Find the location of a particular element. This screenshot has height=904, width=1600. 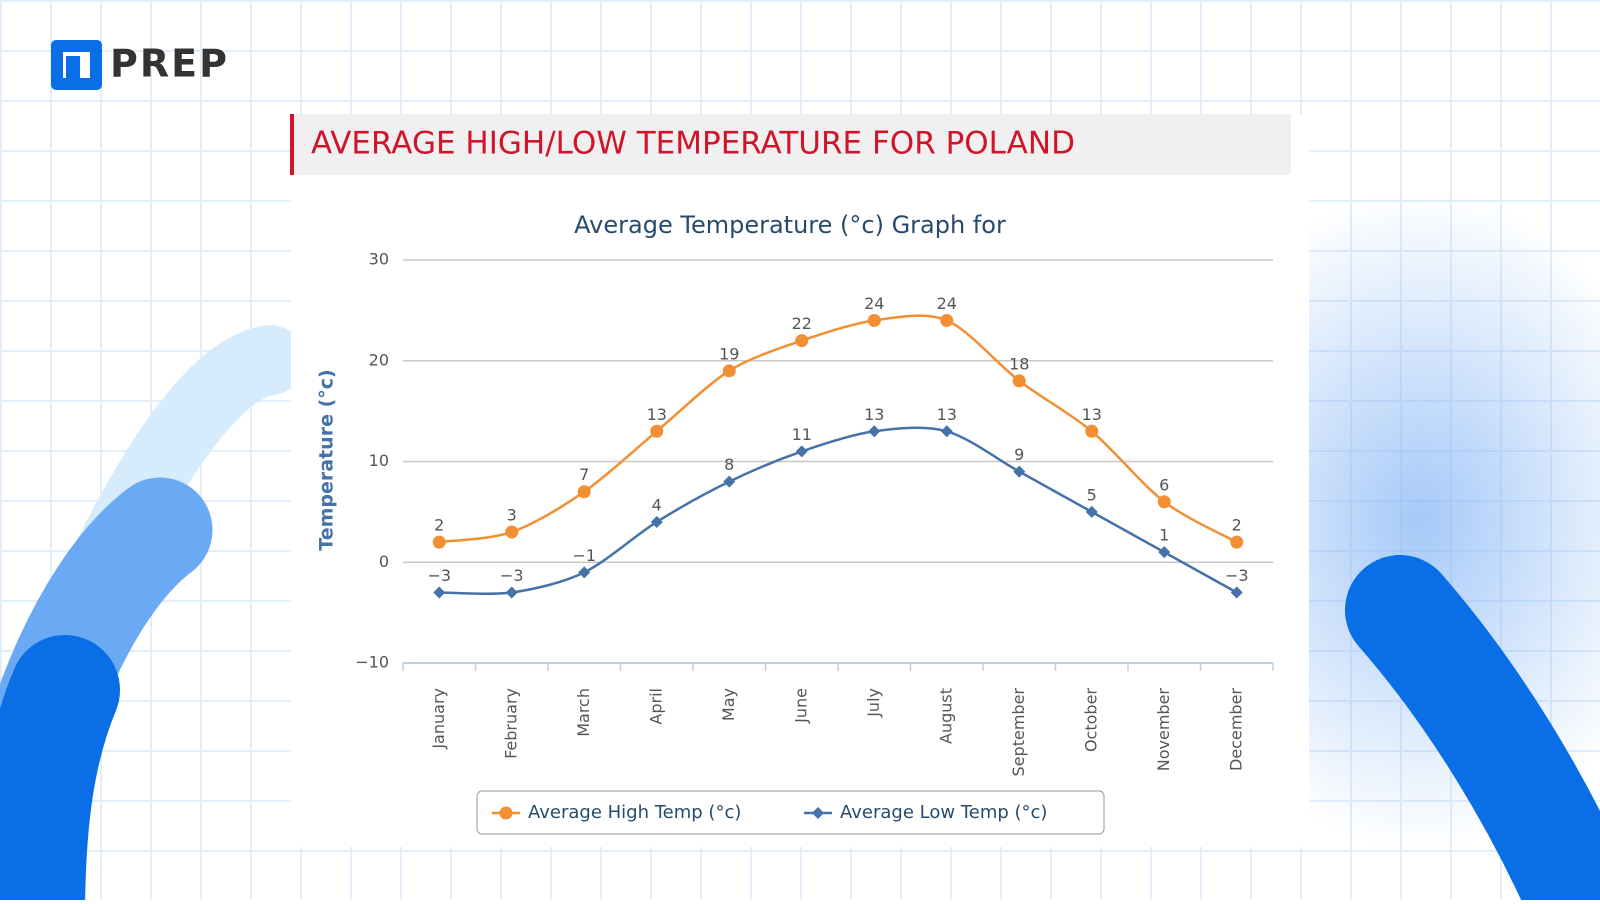

logo-icon is located at coordinates (73, 73).